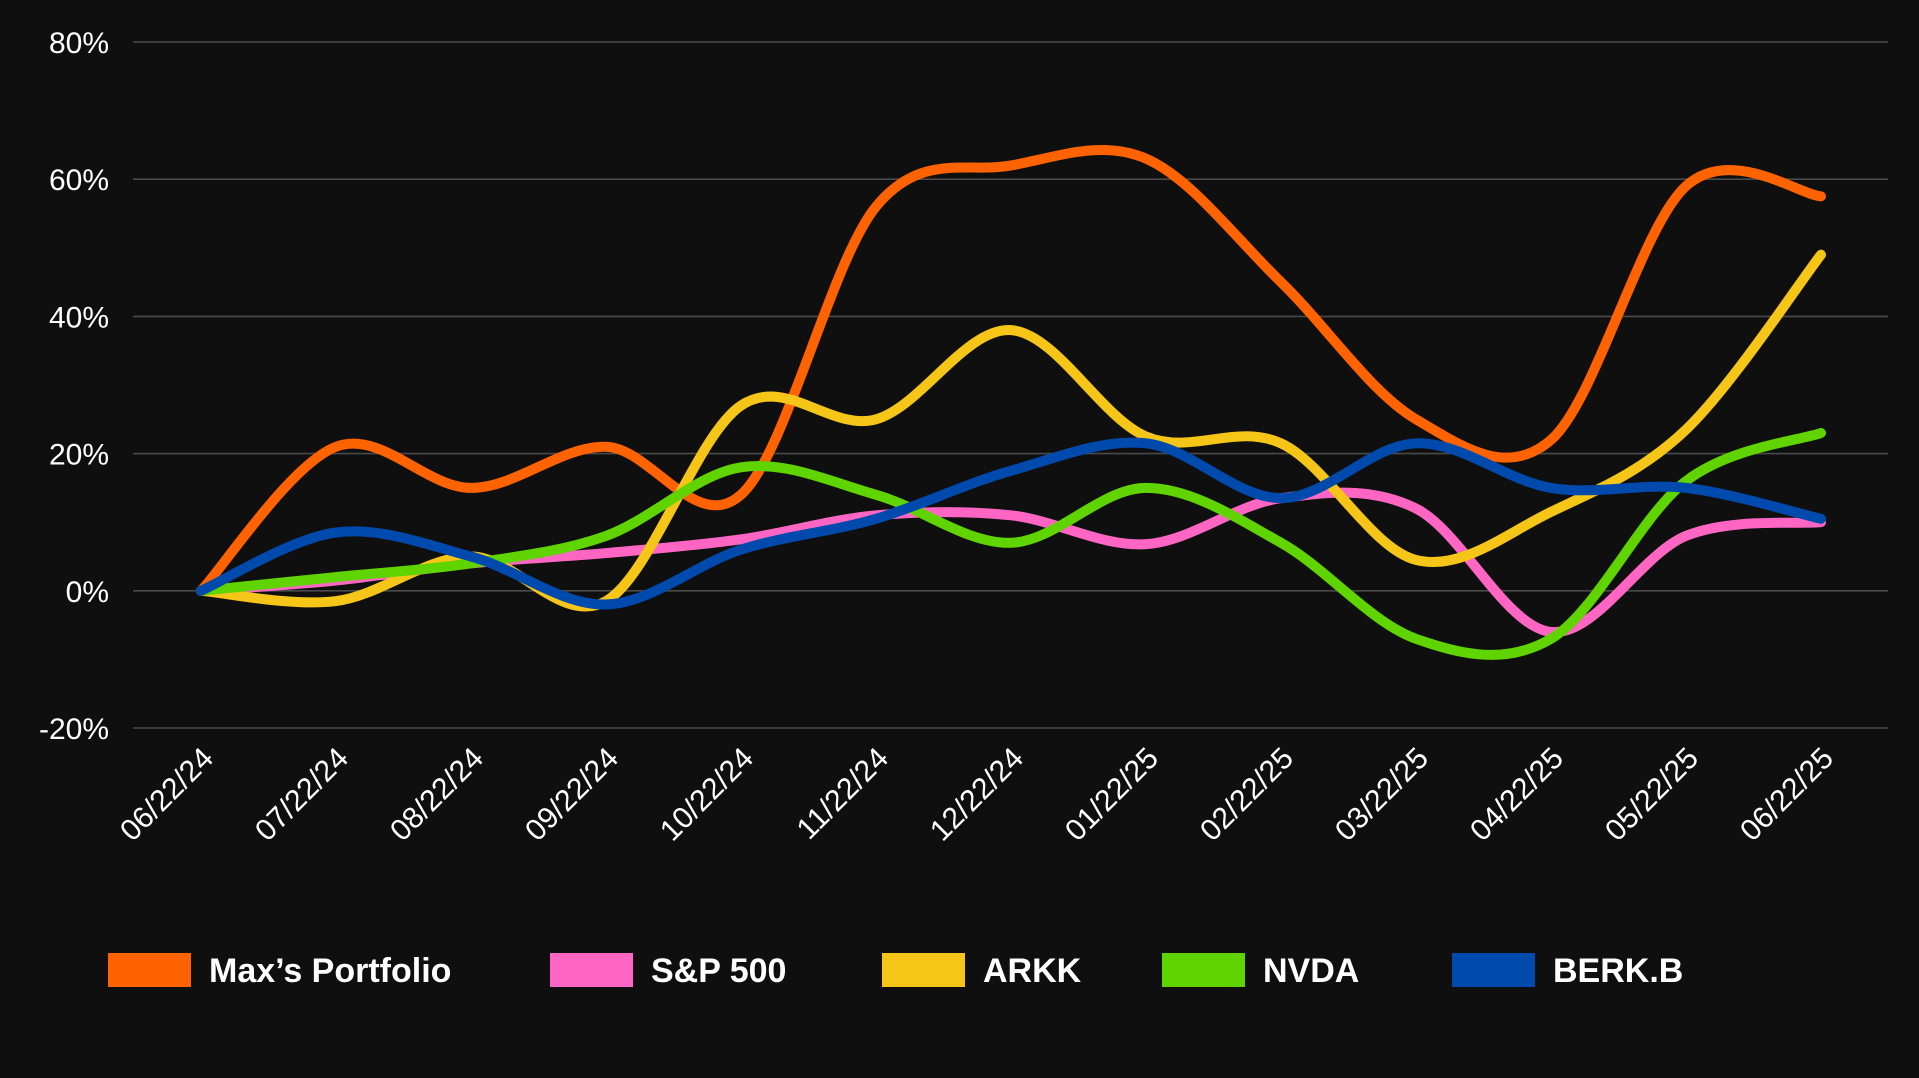  Describe the element at coordinates (1112, 795) in the screenshot. I see `x-tick-label: 01/22/25` at that location.